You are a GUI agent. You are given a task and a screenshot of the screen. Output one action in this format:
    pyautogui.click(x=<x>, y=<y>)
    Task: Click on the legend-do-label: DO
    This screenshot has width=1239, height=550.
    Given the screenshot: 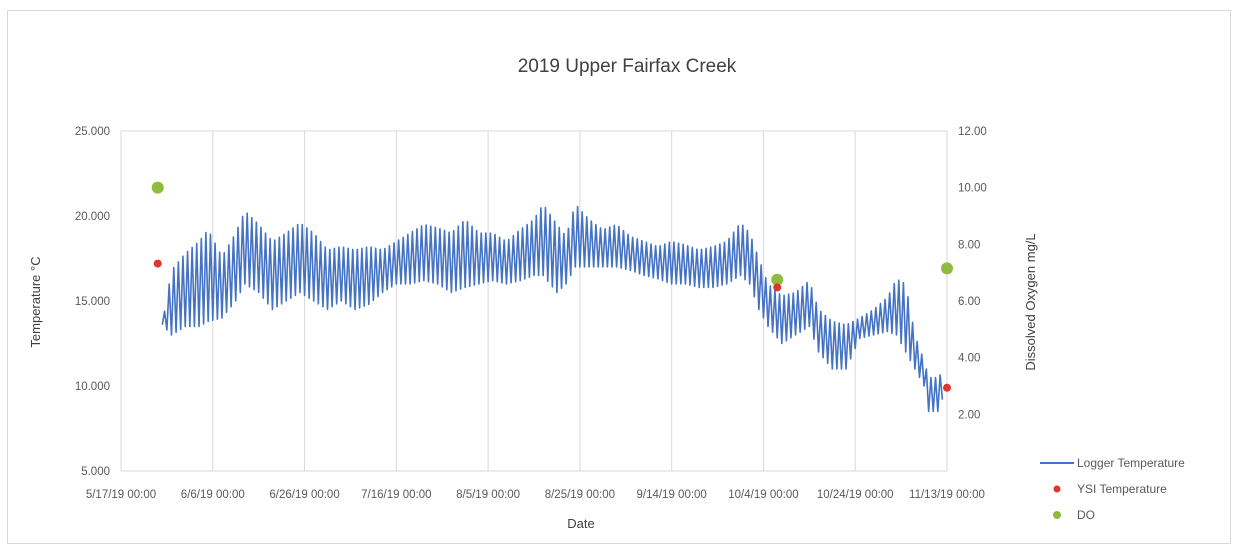 What is the action you would take?
    pyautogui.click(x=1086, y=515)
    